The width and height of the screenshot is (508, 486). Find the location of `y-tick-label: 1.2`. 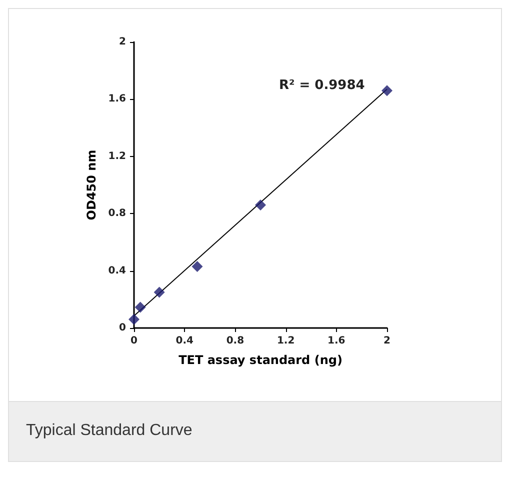

y-tick-label: 1.2 is located at coordinates (117, 156).